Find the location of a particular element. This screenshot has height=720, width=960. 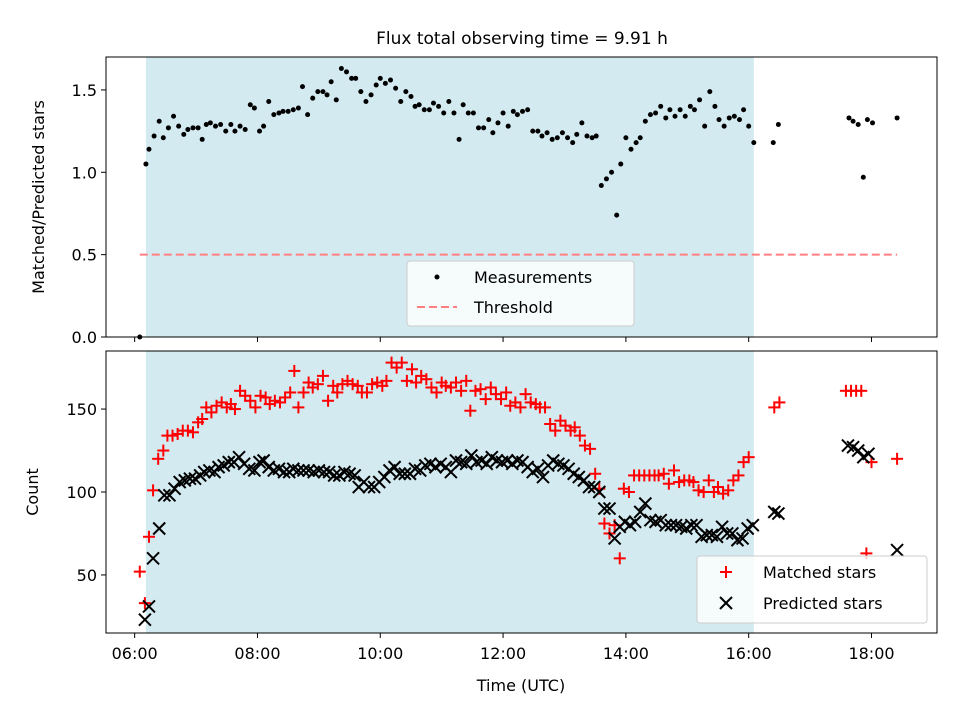

x-tick-label: 10:00 is located at coordinates (380, 653).